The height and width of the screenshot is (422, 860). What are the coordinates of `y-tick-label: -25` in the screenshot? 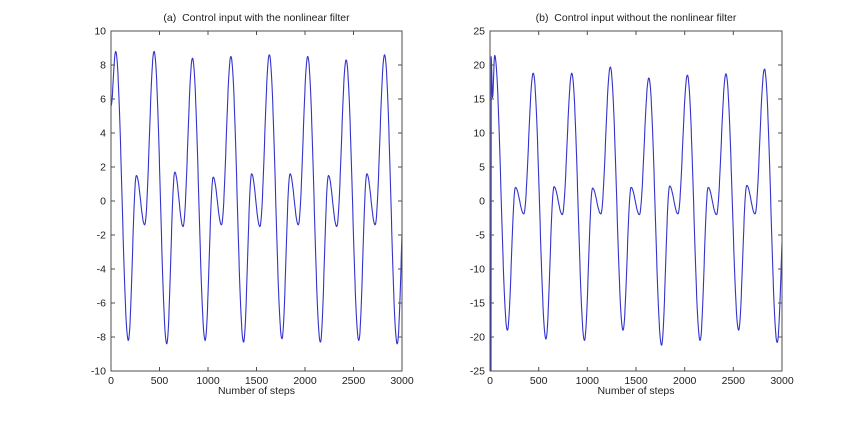 It's located at (477, 372).